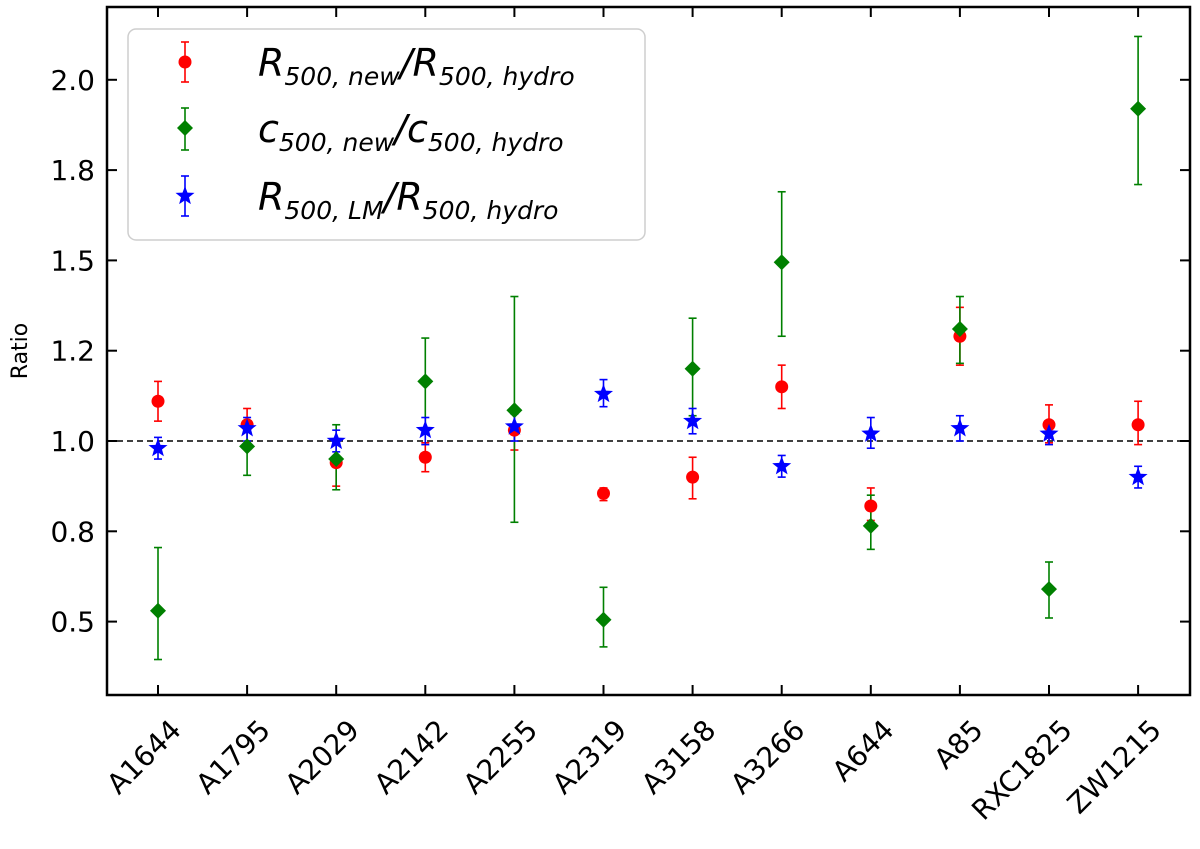  What do you see at coordinates (232, 756) in the screenshot?
I see `x-tick-label: A1795` at bounding box center [232, 756].